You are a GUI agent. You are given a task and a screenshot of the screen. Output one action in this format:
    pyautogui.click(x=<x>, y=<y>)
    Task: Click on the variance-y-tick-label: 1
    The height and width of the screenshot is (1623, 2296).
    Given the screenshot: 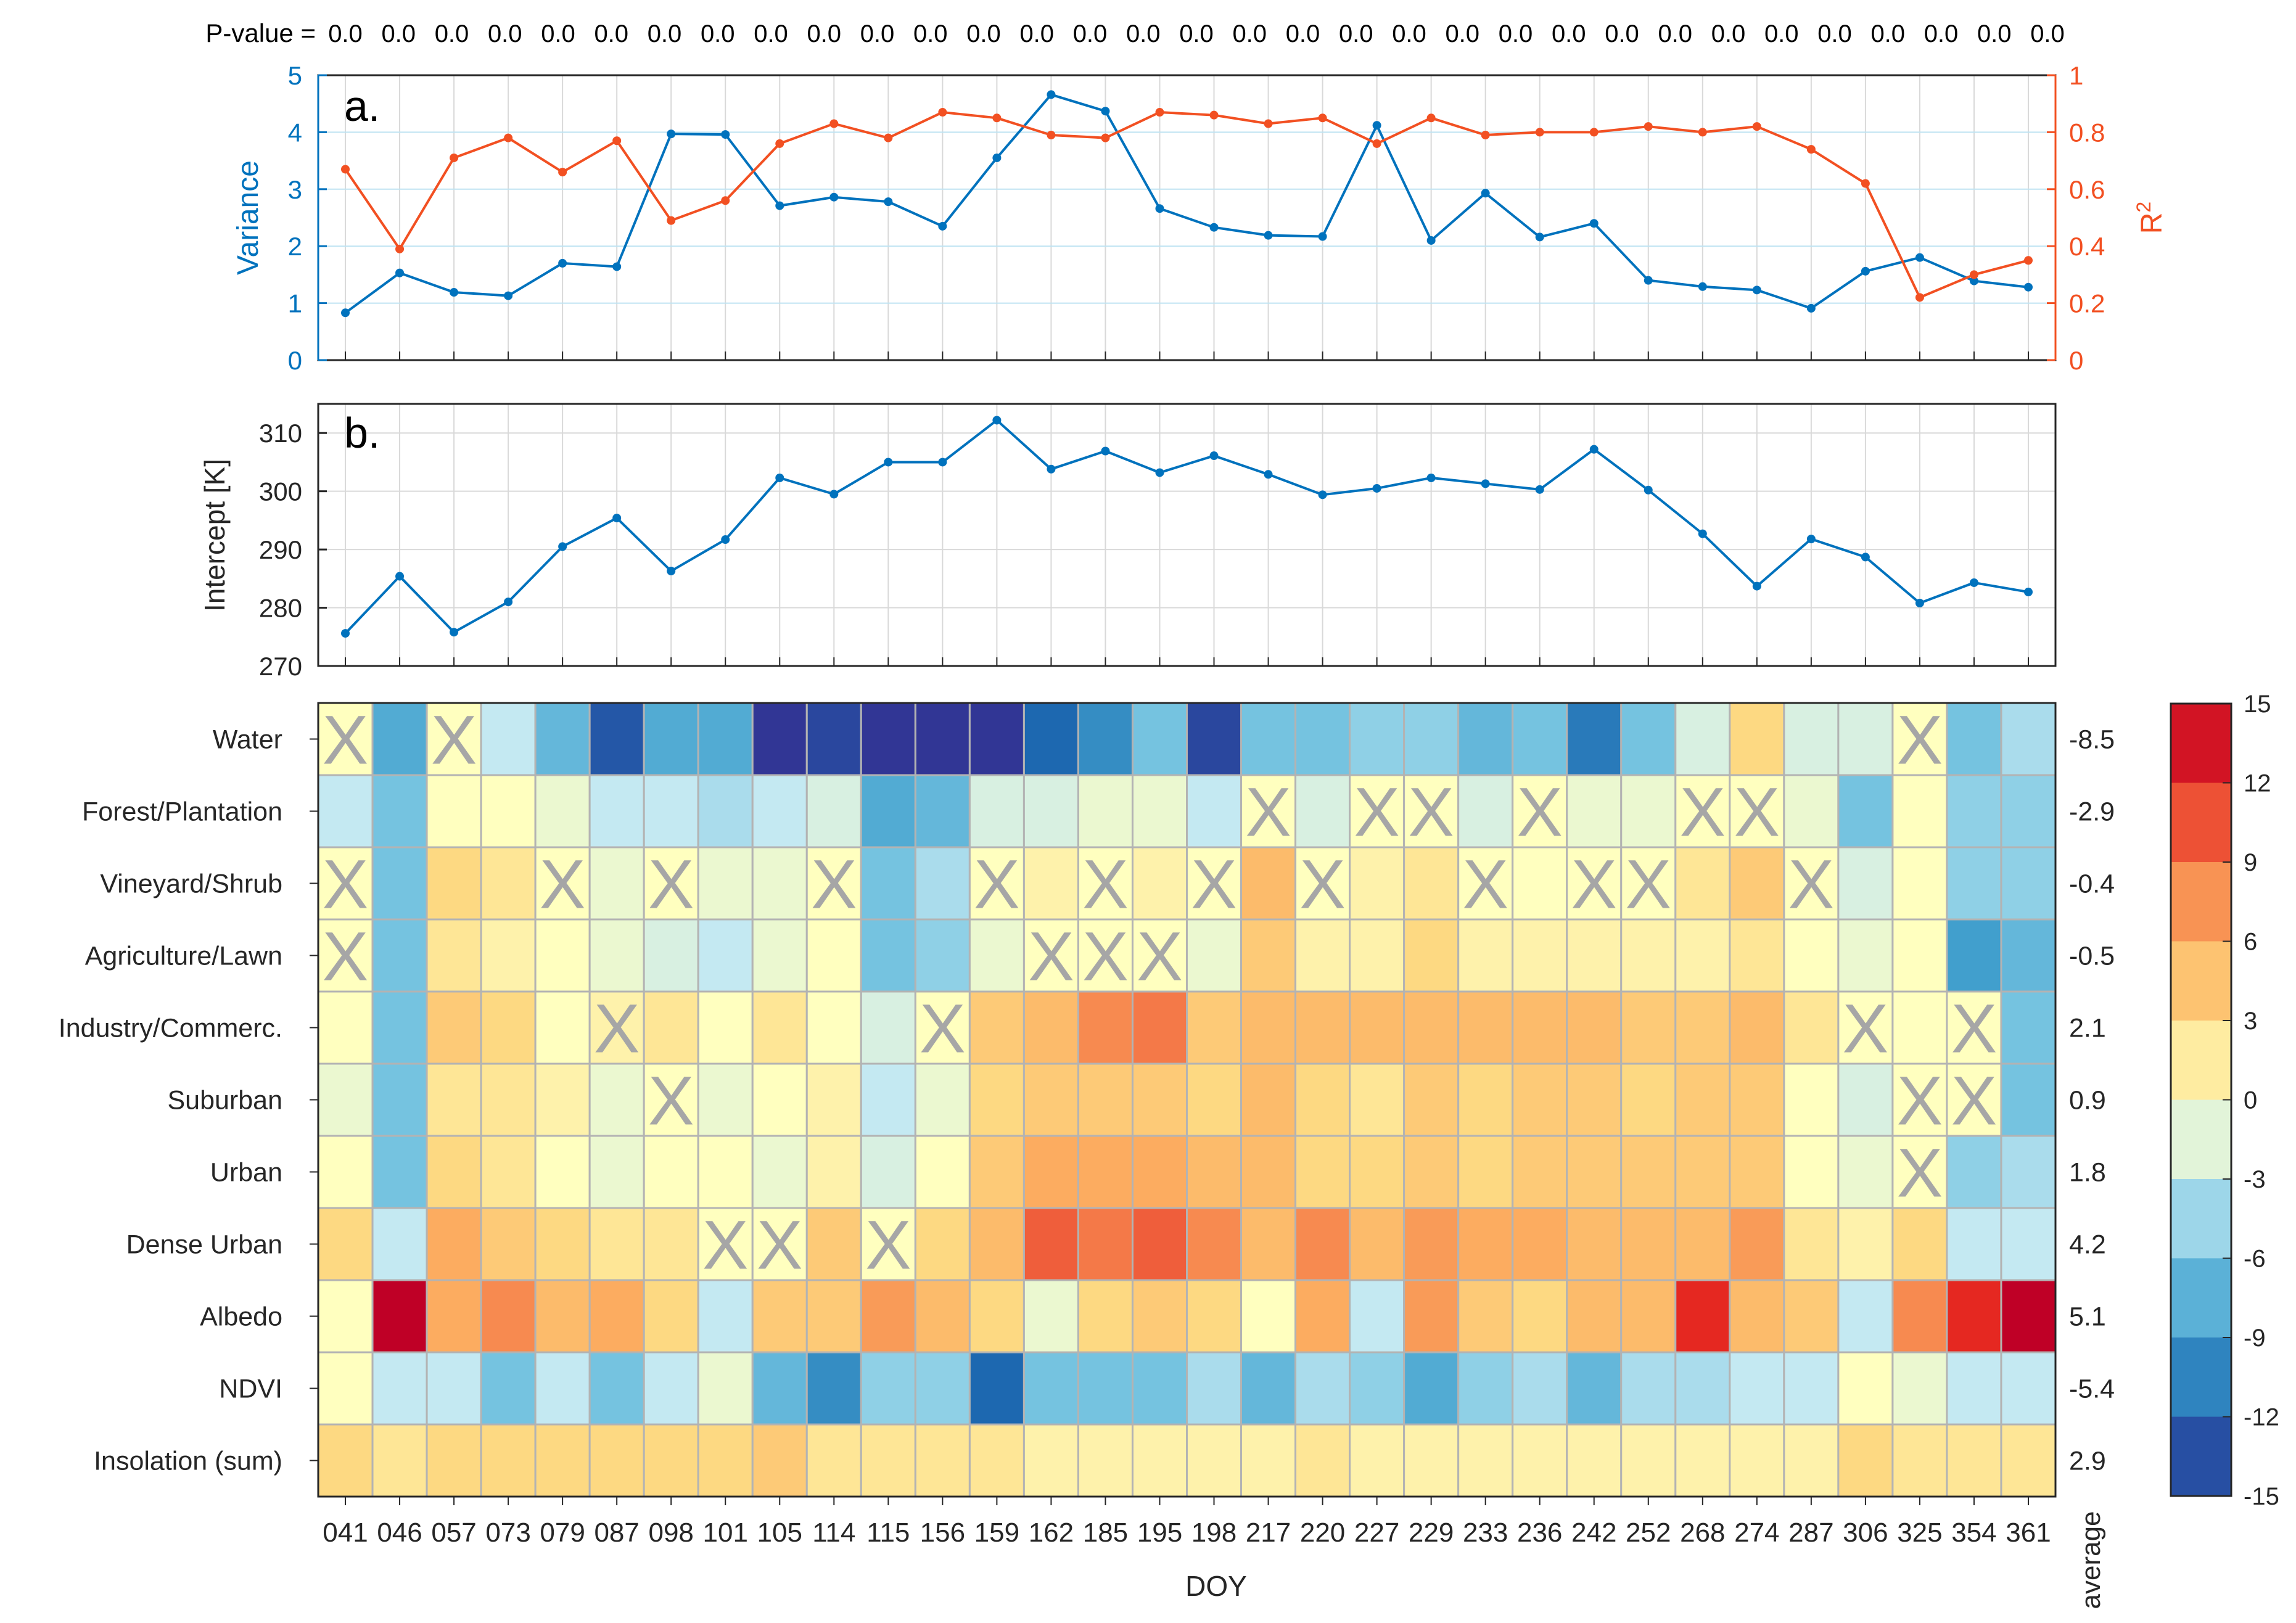 What is the action you would take?
    pyautogui.click(x=295, y=303)
    